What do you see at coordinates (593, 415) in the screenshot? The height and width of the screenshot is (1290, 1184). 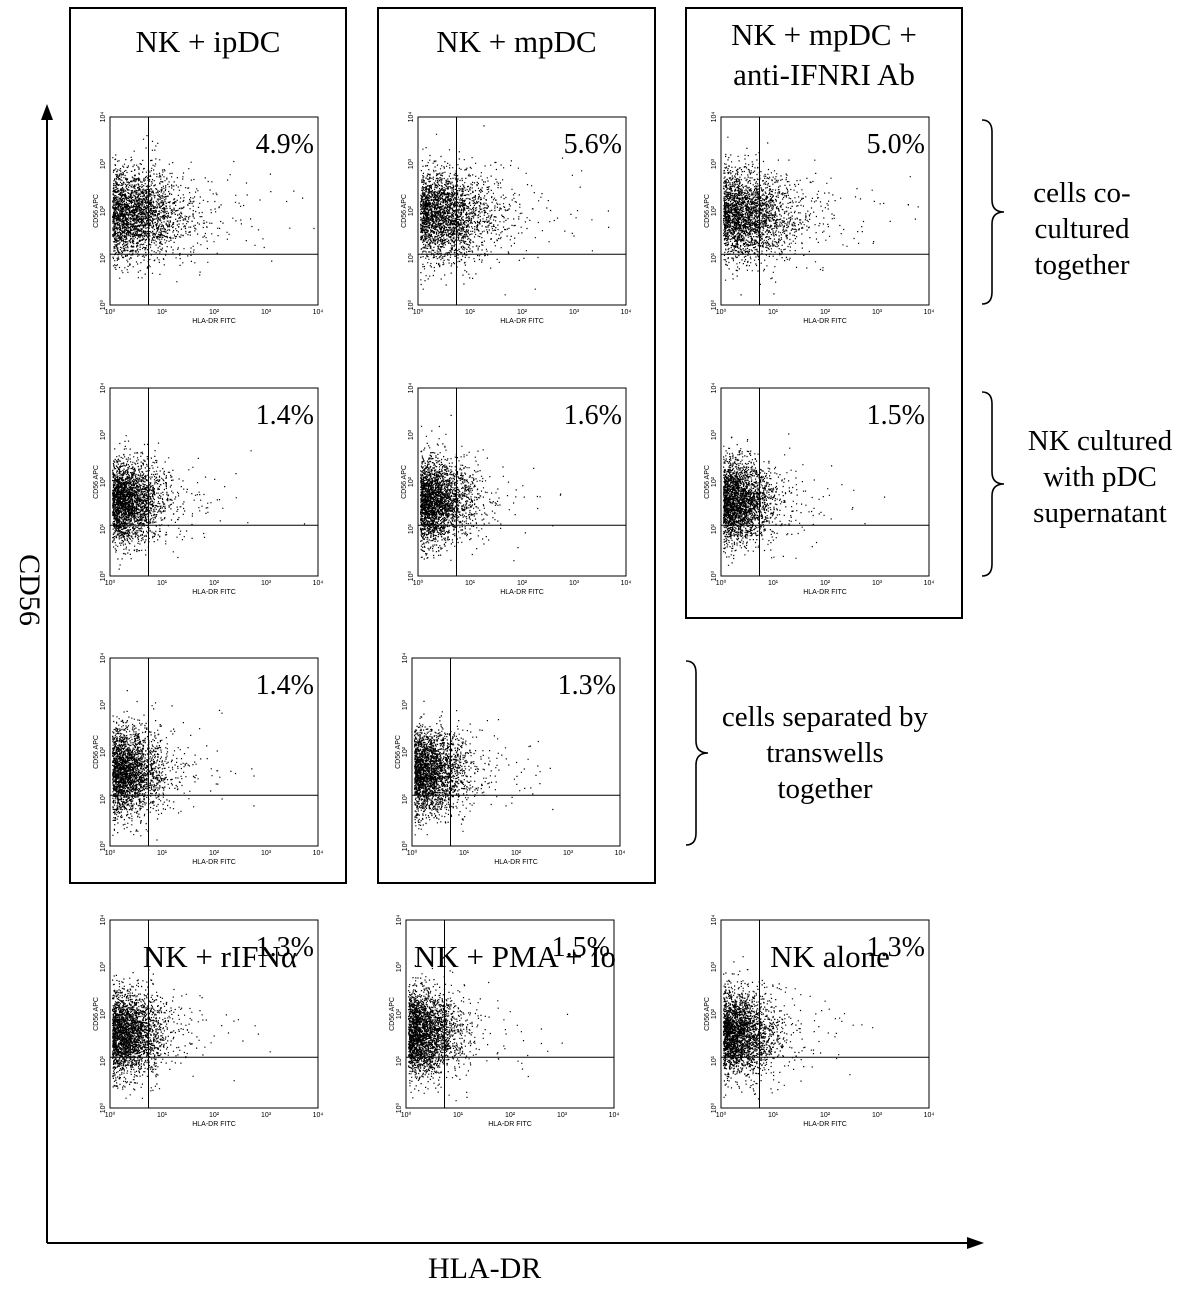 I see `percent-label: 1.6%` at bounding box center [593, 415].